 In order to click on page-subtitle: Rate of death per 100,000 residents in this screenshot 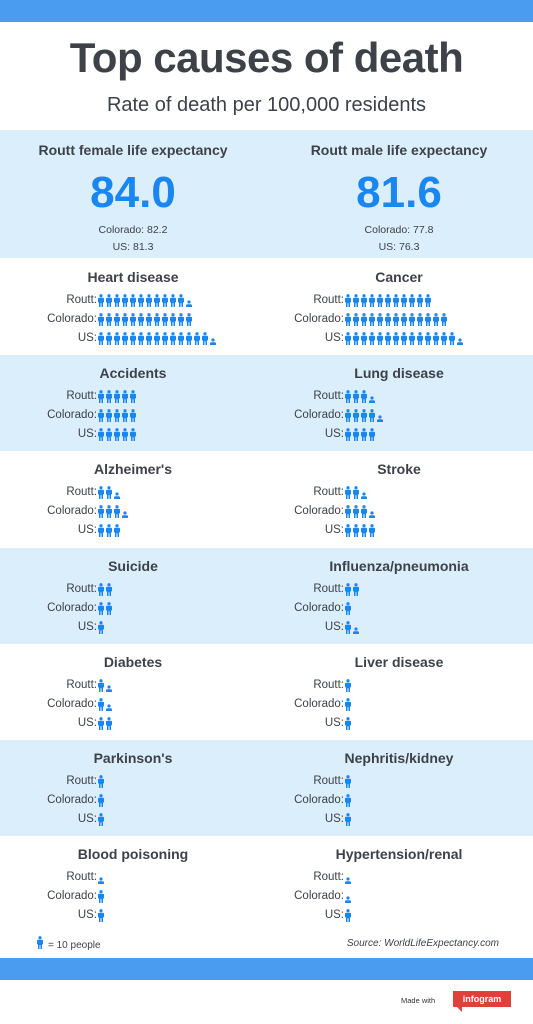, I will do `click(266, 105)`.